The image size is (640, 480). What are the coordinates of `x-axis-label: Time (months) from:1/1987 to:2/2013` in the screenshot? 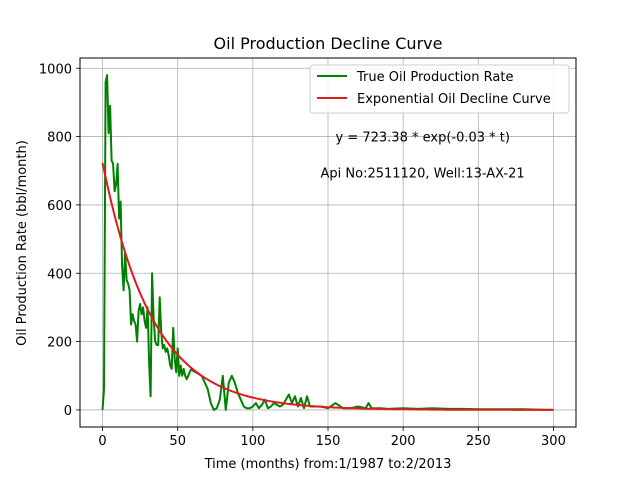 It's located at (328, 464).